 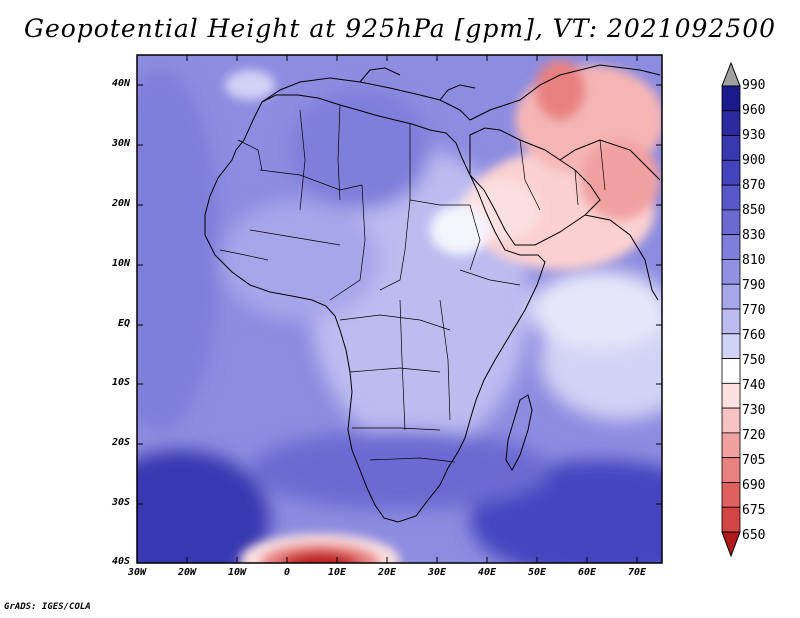 What do you see at coordinates (754, 310) in the screenshot?
I see `colorbar-label: 770` at bounding box center [754, 310].